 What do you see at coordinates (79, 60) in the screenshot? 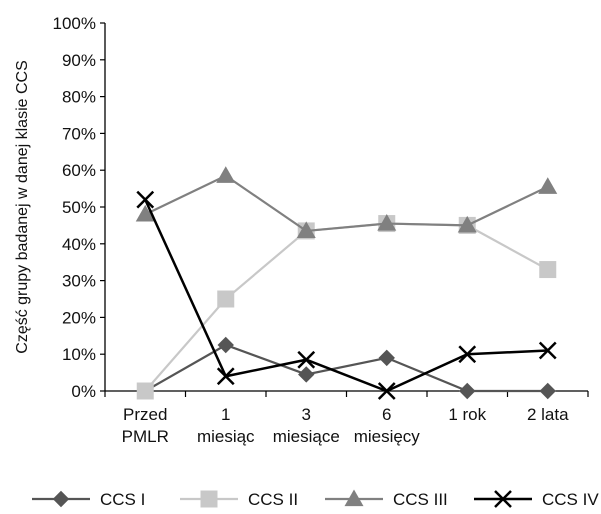
I see `y-tick-label: 90%` at bounding box center [79, 60].